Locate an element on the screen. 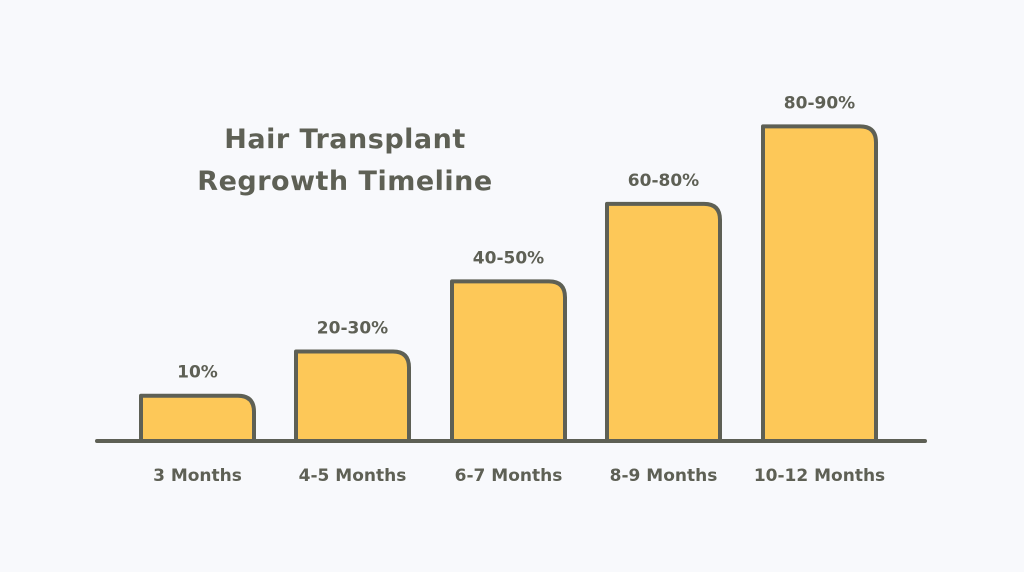 Image resolution: width=1024 pixels, height=572 pixels. chart-title-line-1: Hair Transplant is located at coordinates (345, 139).